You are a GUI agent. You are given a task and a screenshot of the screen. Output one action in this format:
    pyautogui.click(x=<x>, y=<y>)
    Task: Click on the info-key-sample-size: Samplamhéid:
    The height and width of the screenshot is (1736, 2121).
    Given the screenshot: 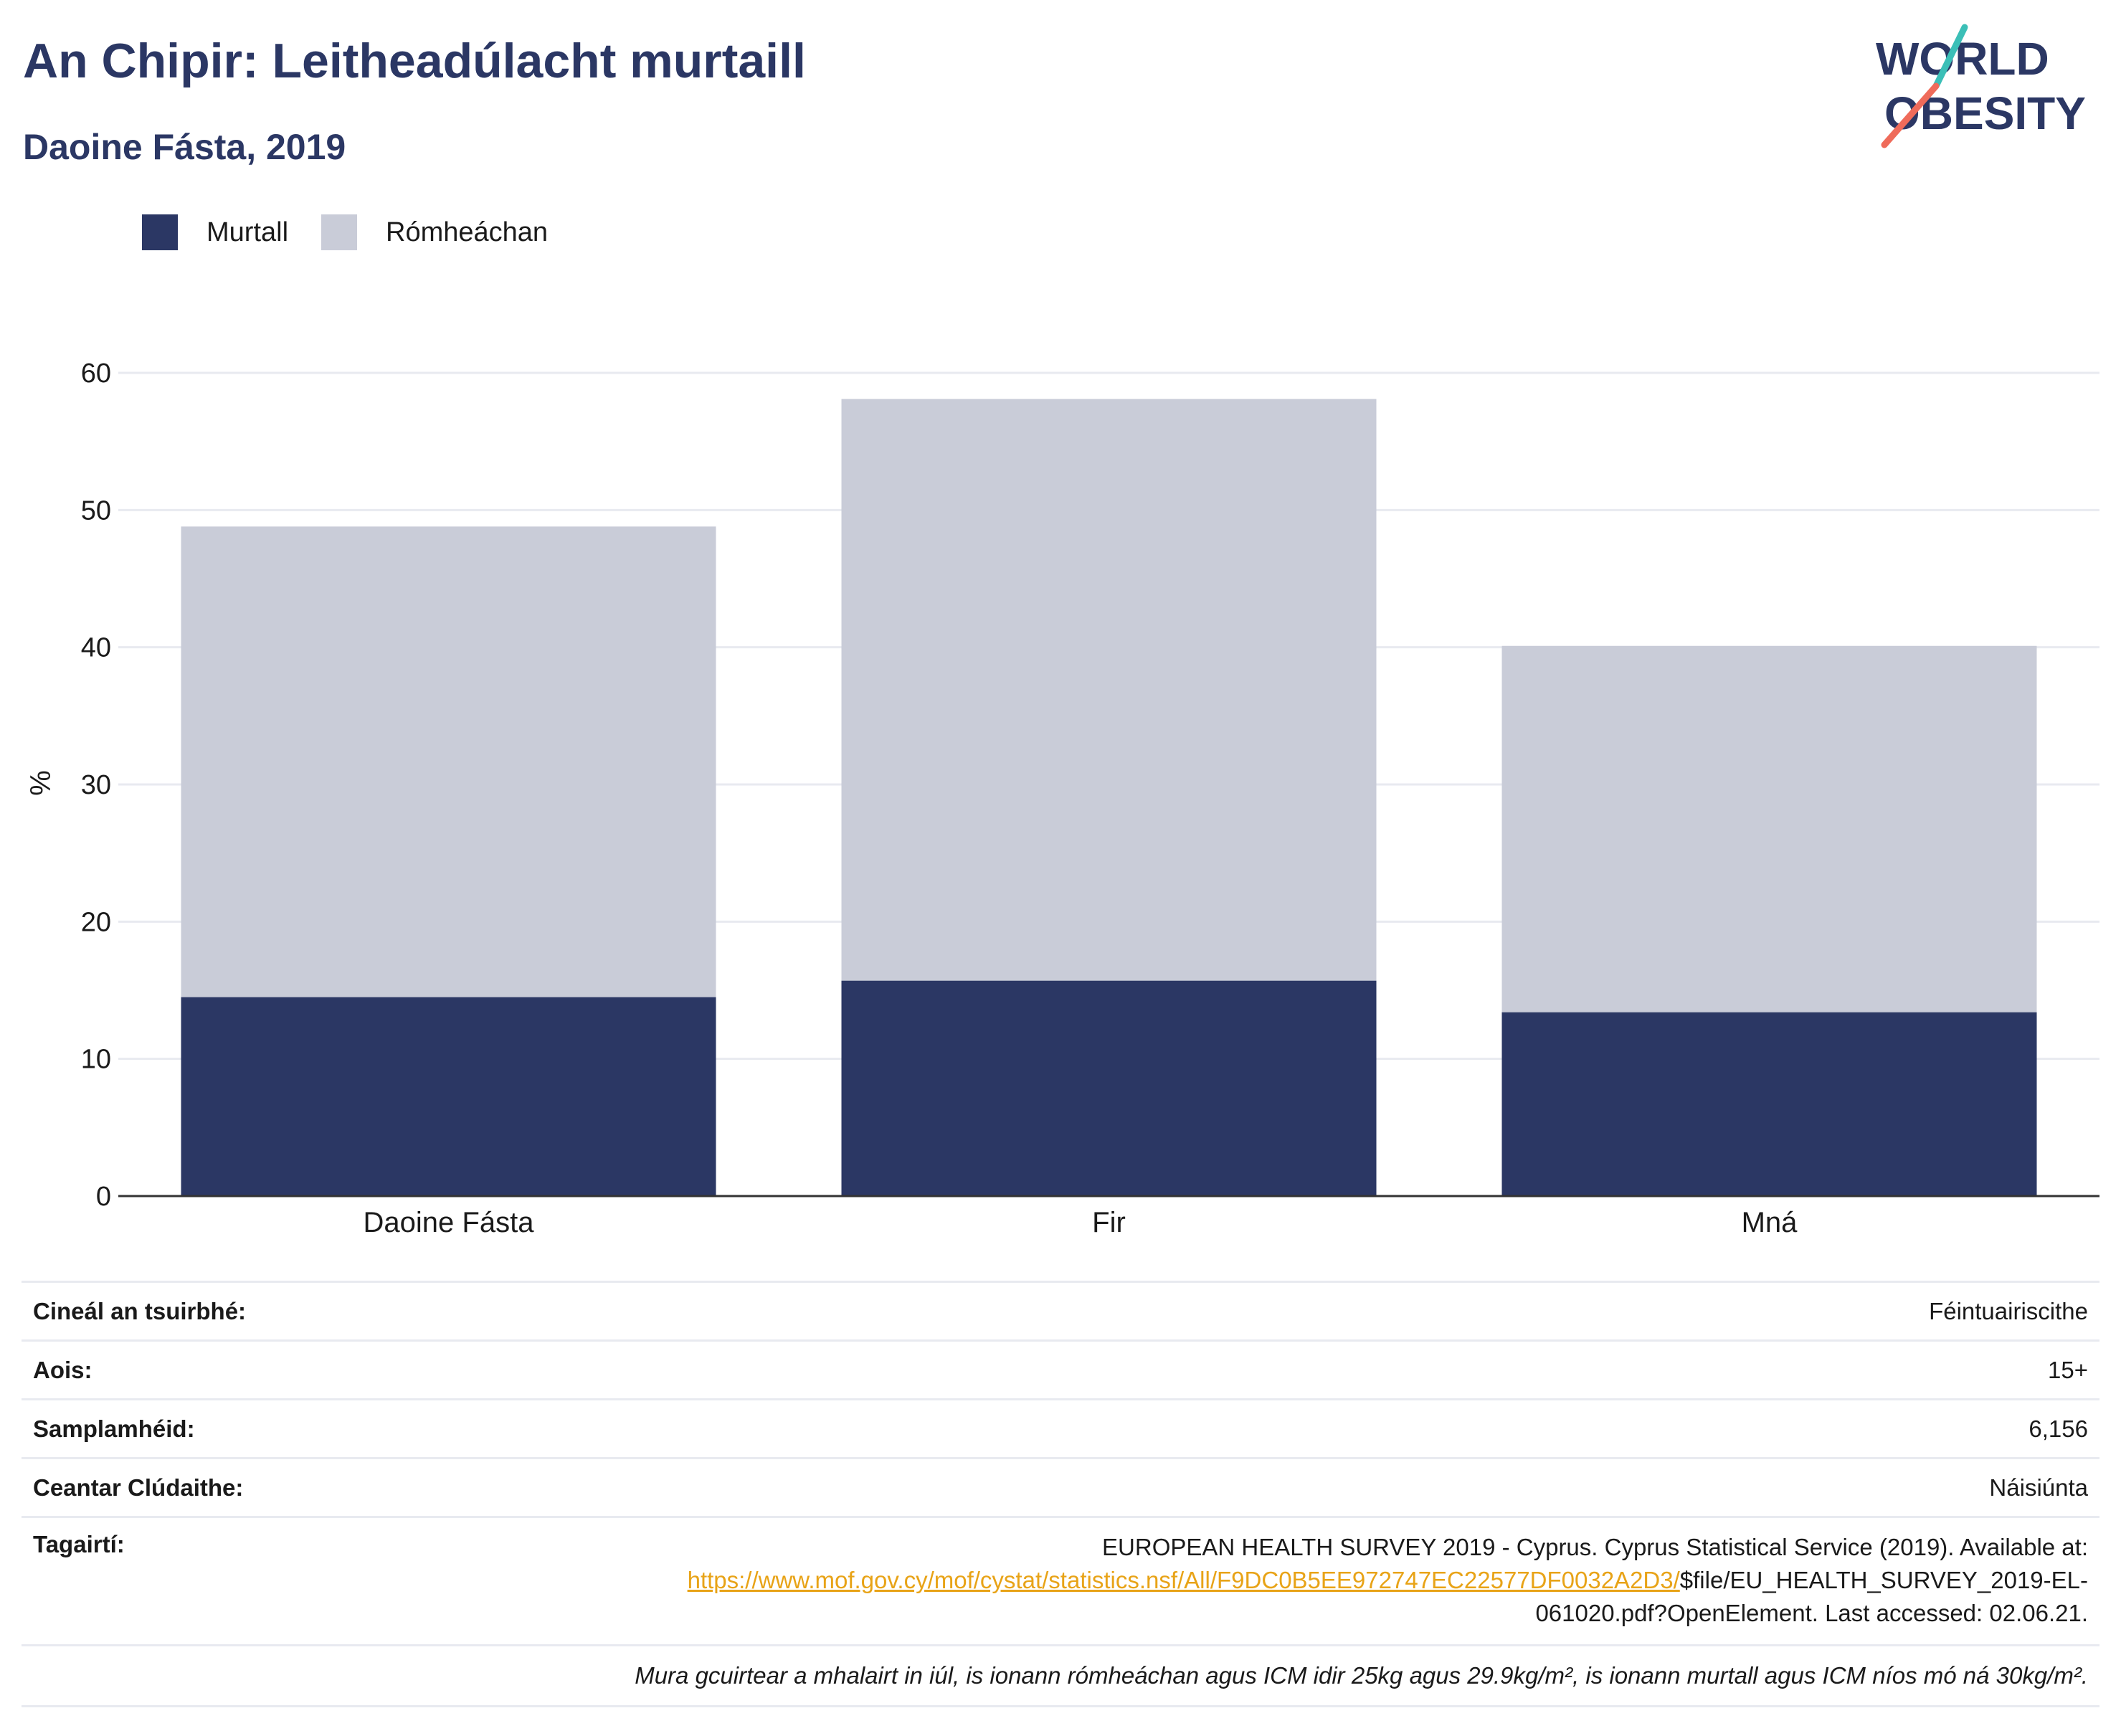 What is the action you would take?
    pyautogui.click(x=114, y=1429)
    